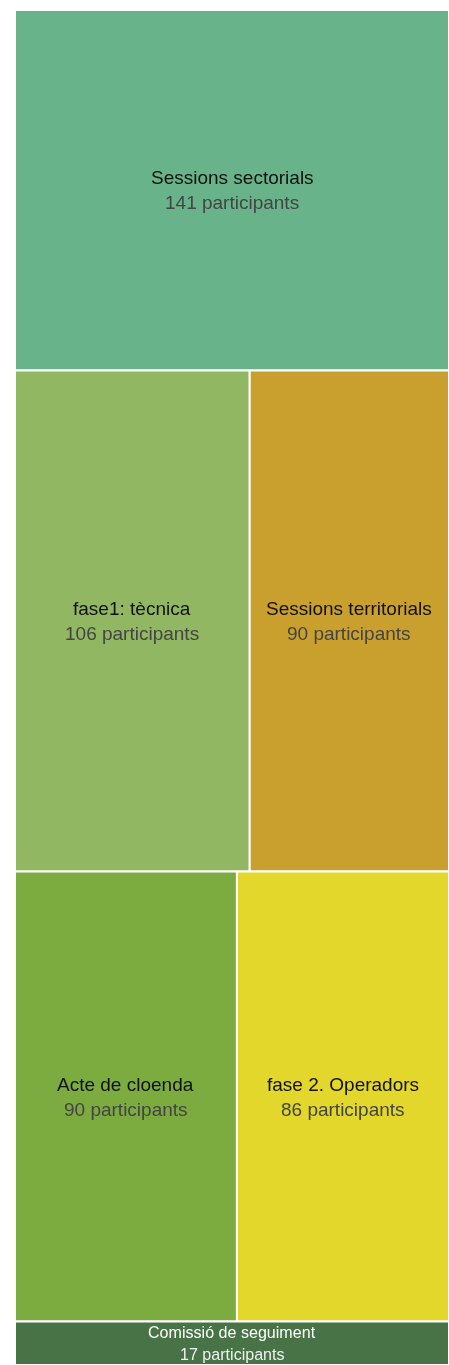 The image size is (449, 1365). I want to click on category-label: Comissió de seguiment, so click(232, 1332).